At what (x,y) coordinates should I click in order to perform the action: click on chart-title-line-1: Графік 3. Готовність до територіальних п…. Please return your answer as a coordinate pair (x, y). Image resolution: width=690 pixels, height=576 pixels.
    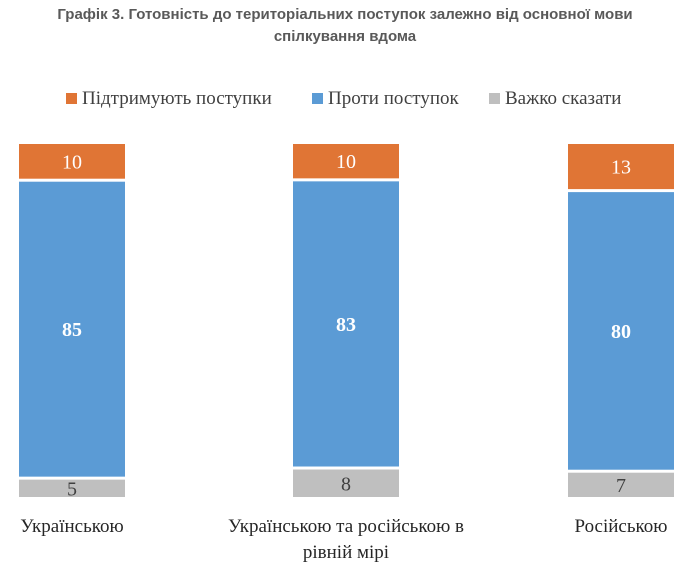
    Looking at the image, I should click on (345, 14).